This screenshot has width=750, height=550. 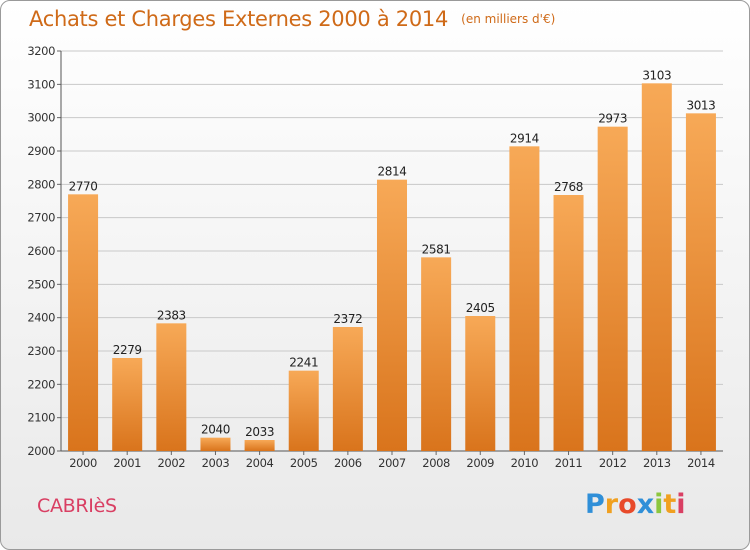 What do you see at coordinates (41, 118) in the screenshot?
I see `y-tick-label: 3000` at bounding box center [41, 118].